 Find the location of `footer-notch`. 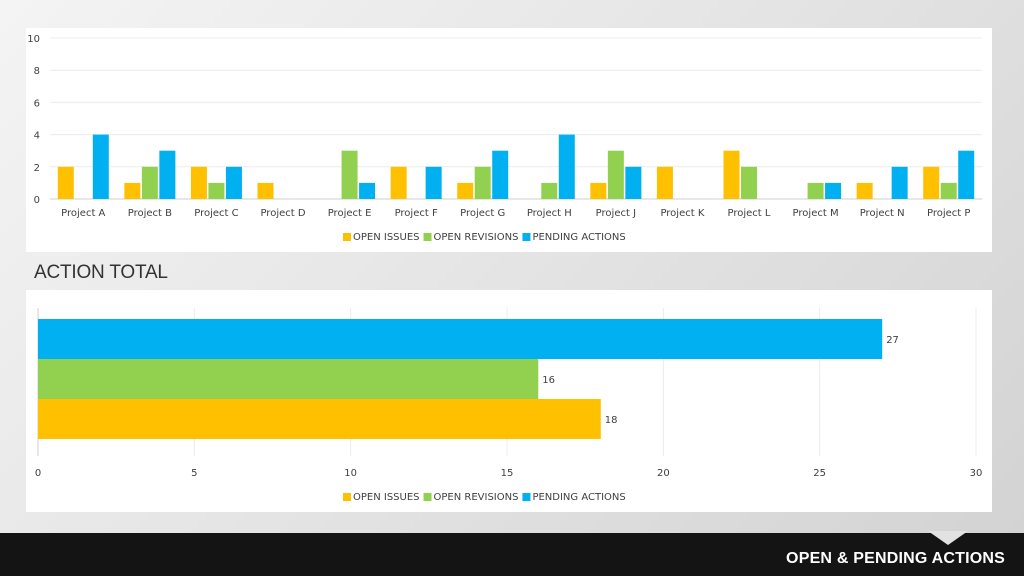

footer-notch is located at coordinates (948, 538).